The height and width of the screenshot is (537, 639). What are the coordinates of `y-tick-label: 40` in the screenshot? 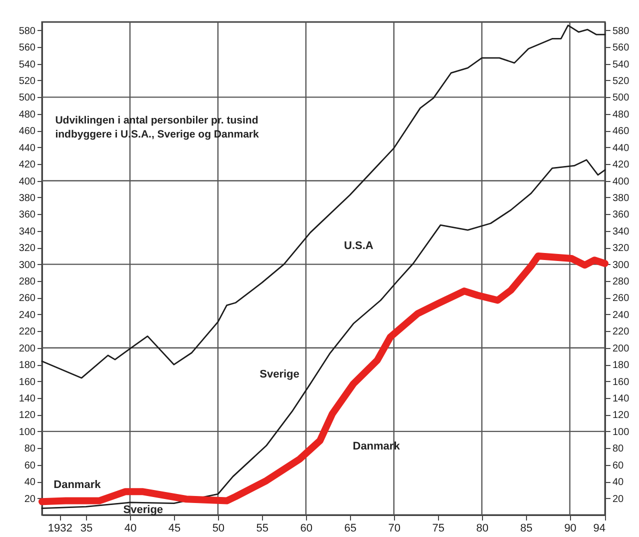 It's located at (30, 482).